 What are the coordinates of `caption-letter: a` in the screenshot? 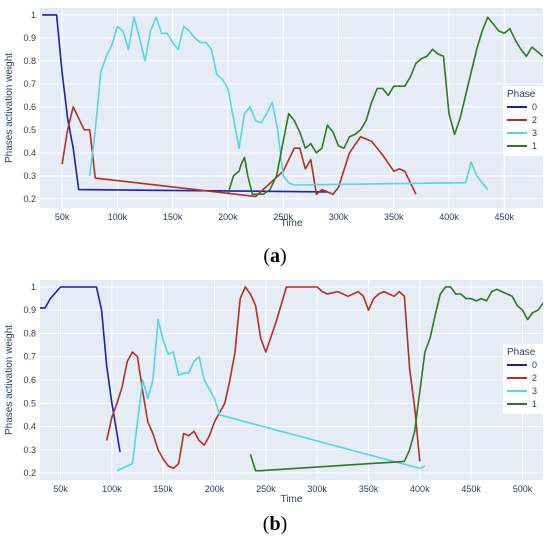 It's located at (275, 256).